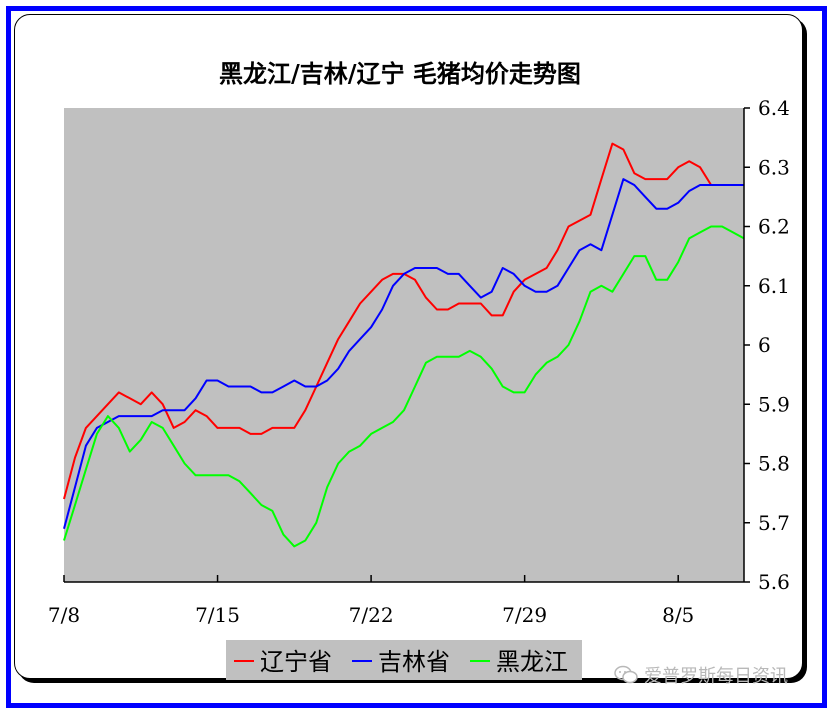 The width and height of the screenshot is (829, 710). I want to click on y-tick-label: 5.9, so click(774, 404).